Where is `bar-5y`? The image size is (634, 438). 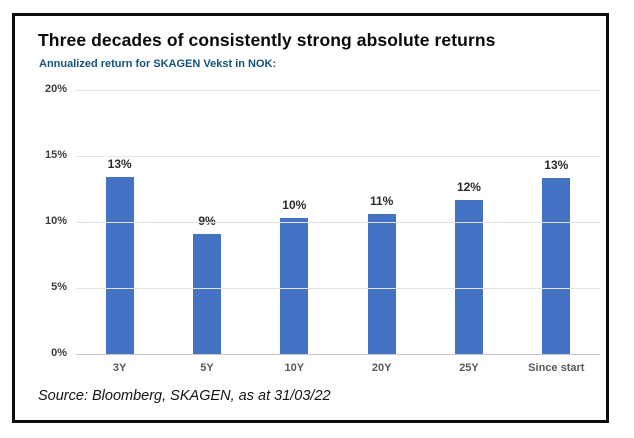
bar-5y is located at coordinates (206, 293).